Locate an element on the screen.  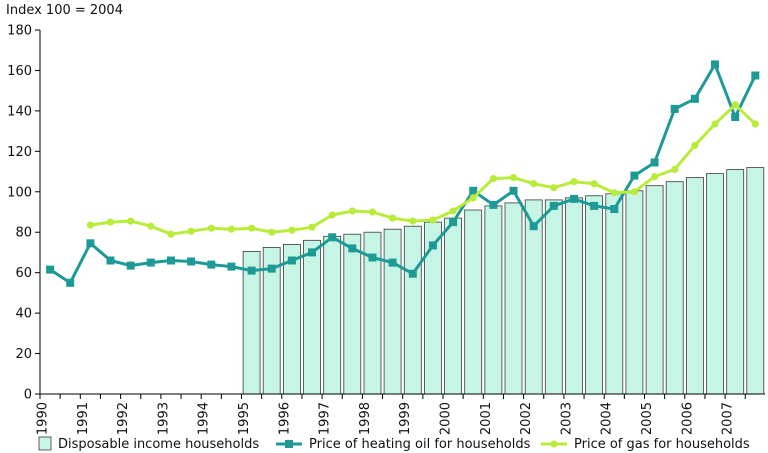
legend-swatch-income is located at coordinates (45, 443).